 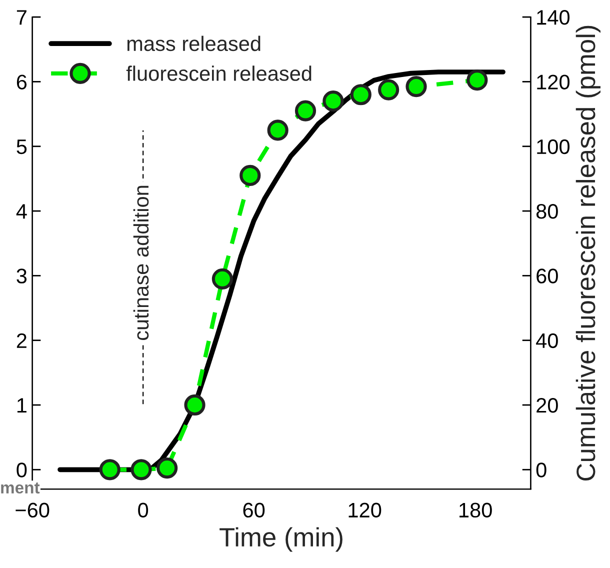 I want to click on y-tick-label: 6, so click(x=21, y=82).